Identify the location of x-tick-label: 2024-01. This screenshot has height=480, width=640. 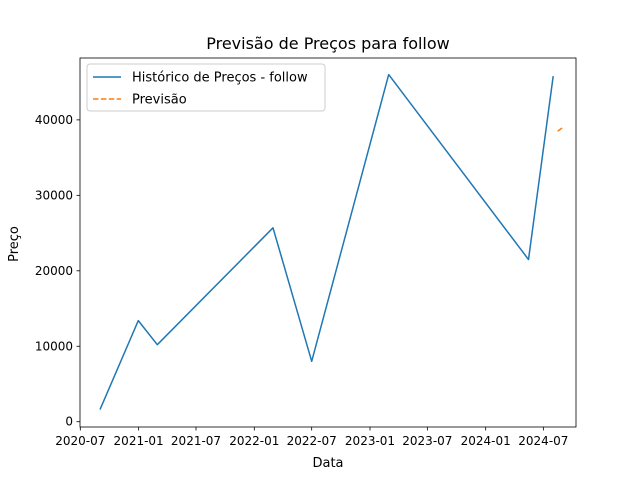
(486, 441).